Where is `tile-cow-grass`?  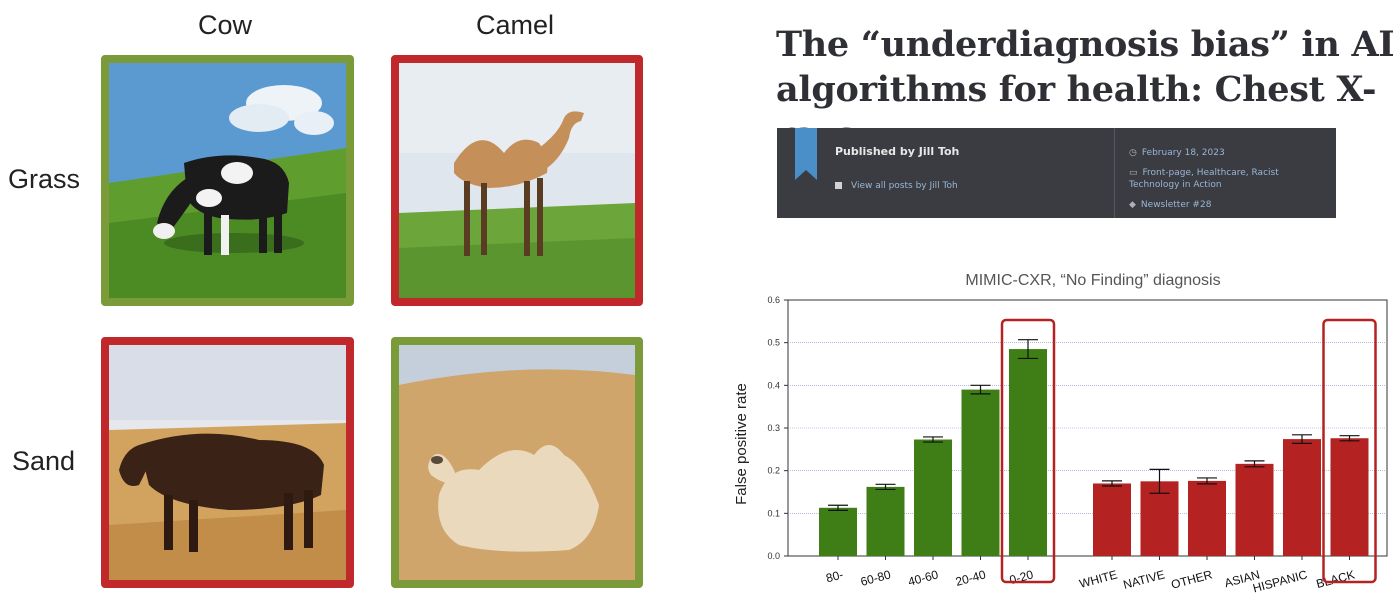 tile-cow-grass is located at coordinates (227, 180).